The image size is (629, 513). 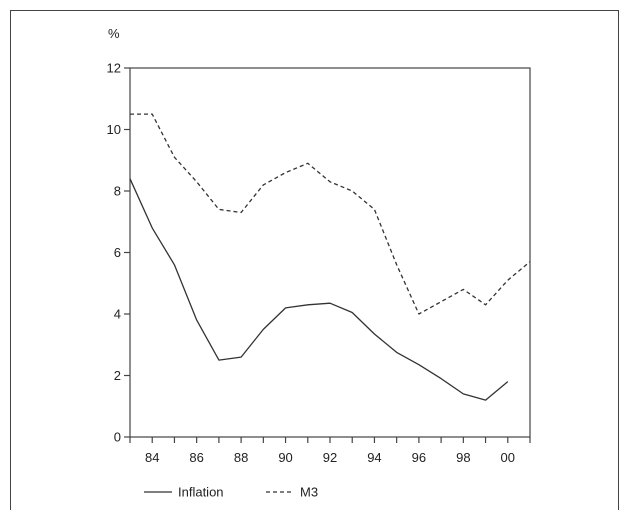 I want to click on x-tick-label: 96, so click(x=419, y=457).